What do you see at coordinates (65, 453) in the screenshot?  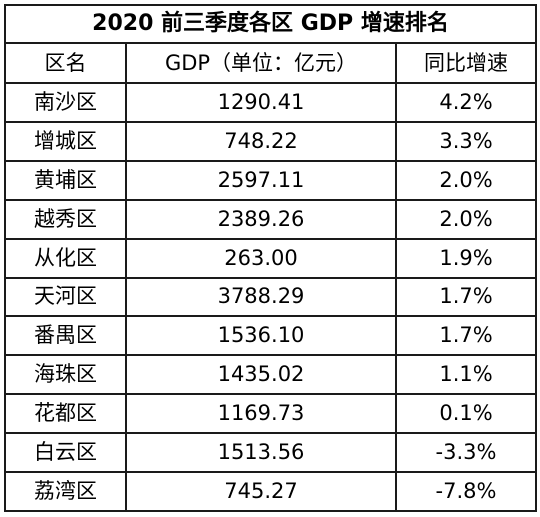 I see `district-cell: 白云区` at bounding box center [65, 453].